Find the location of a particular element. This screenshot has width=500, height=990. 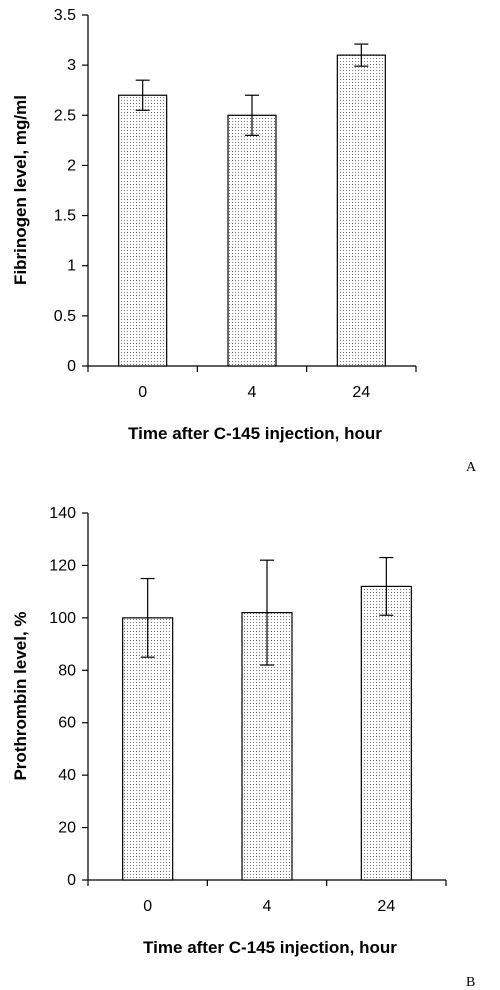

chart-b-x-tick-label: 4 is located at coordinates (267, 906).